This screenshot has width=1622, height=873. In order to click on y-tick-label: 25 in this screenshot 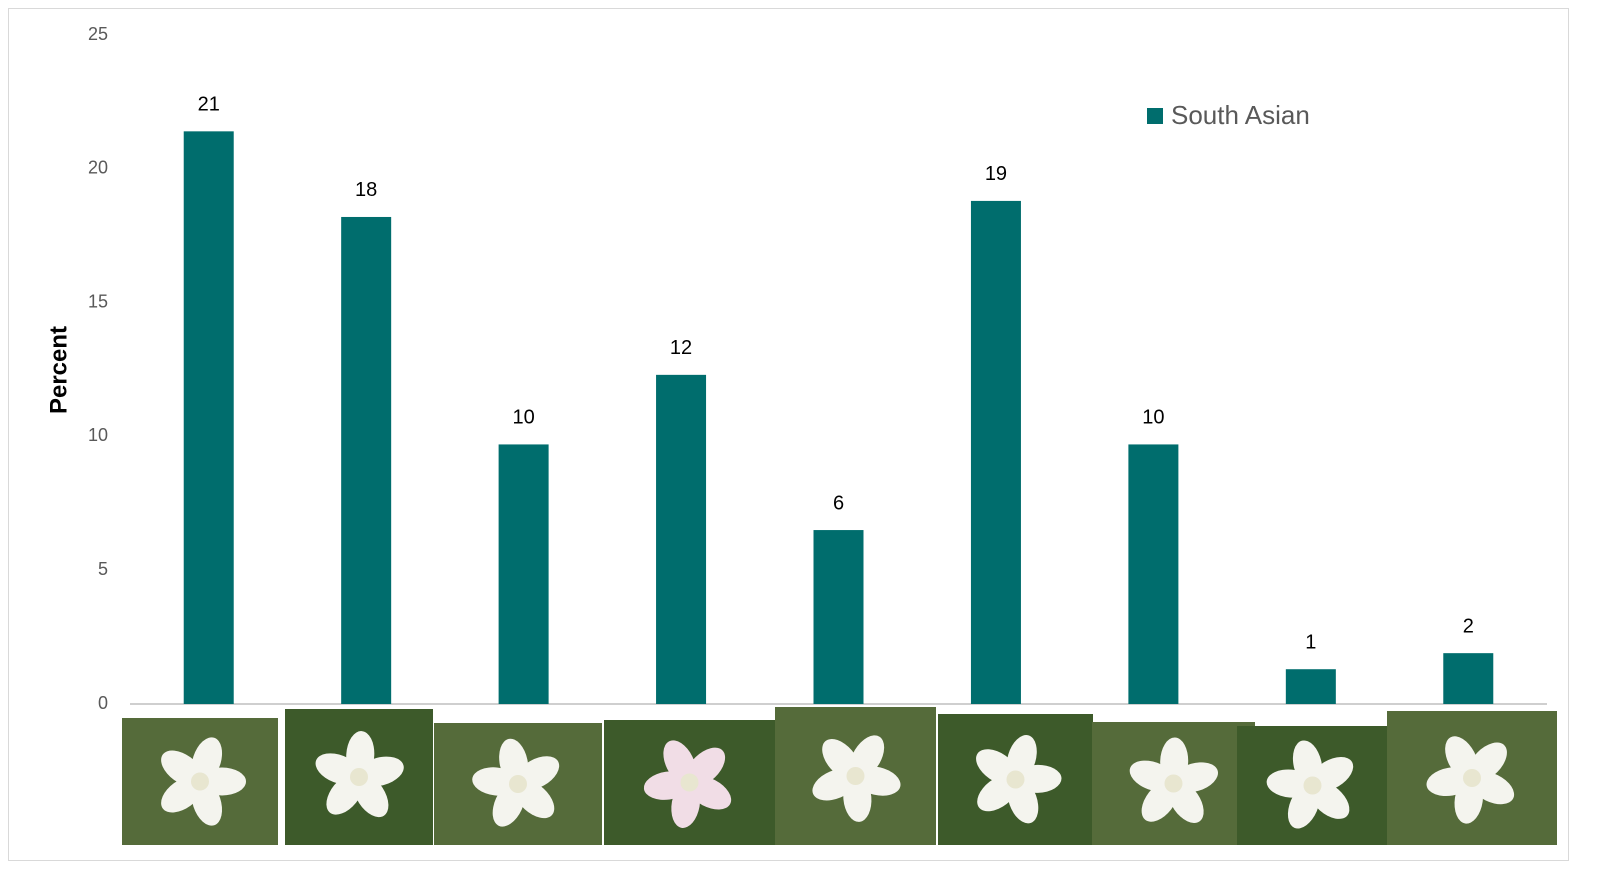, I will do `click(98, 34)`.